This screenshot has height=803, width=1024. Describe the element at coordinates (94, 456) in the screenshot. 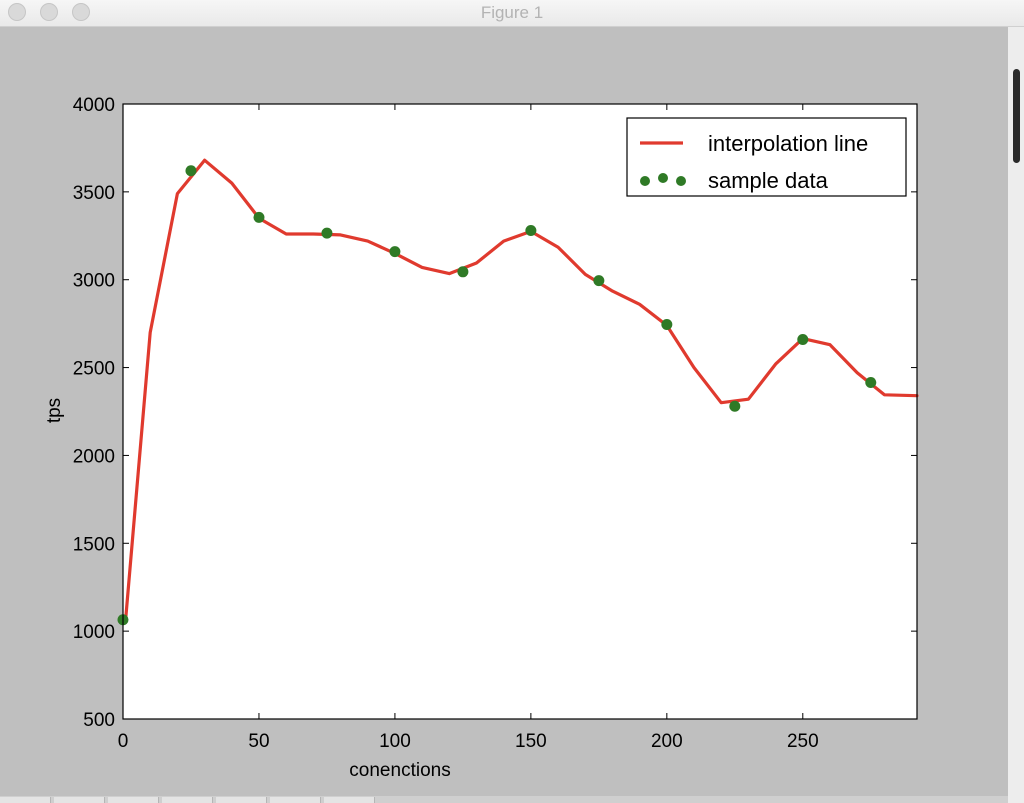

I see `y-tick-label: 2000` at that location.